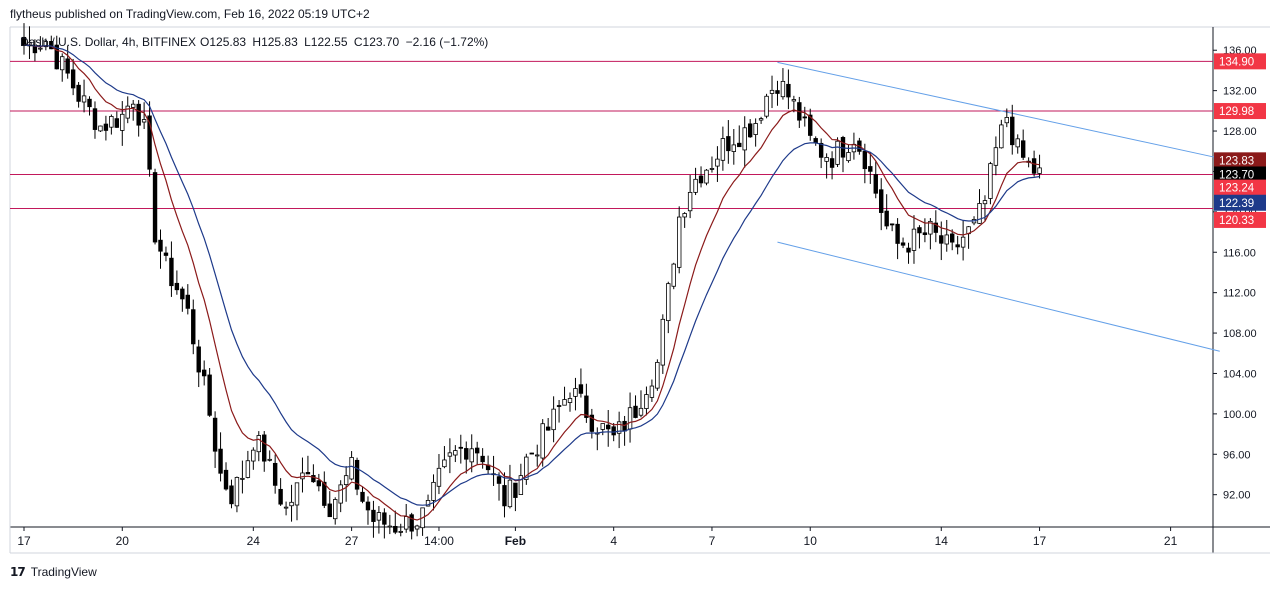  Describe the element at coordinates (942, 541) in the screenshot. I see `time-tick-label: 14` at that location.